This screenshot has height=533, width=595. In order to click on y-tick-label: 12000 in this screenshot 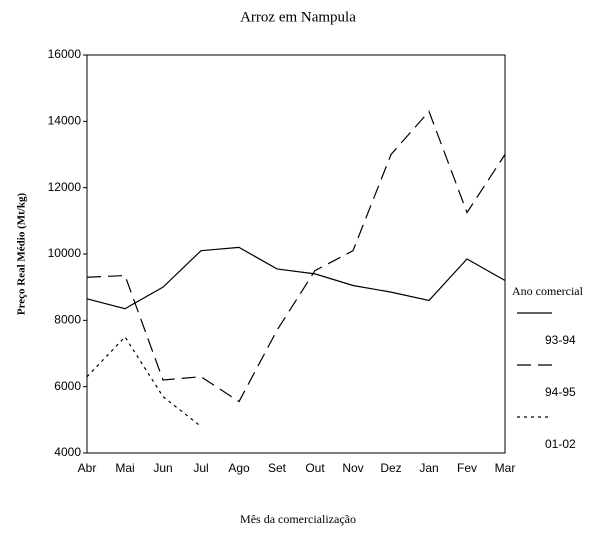, I will do `click(65, 187)`.